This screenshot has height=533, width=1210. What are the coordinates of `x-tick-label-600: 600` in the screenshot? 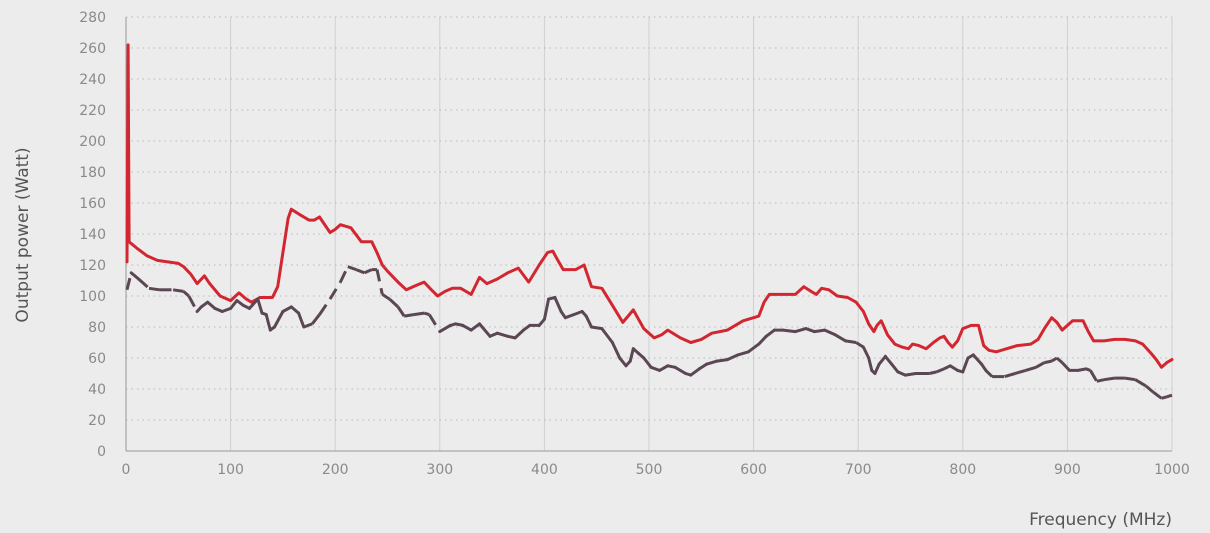 It's located at (753, 470).